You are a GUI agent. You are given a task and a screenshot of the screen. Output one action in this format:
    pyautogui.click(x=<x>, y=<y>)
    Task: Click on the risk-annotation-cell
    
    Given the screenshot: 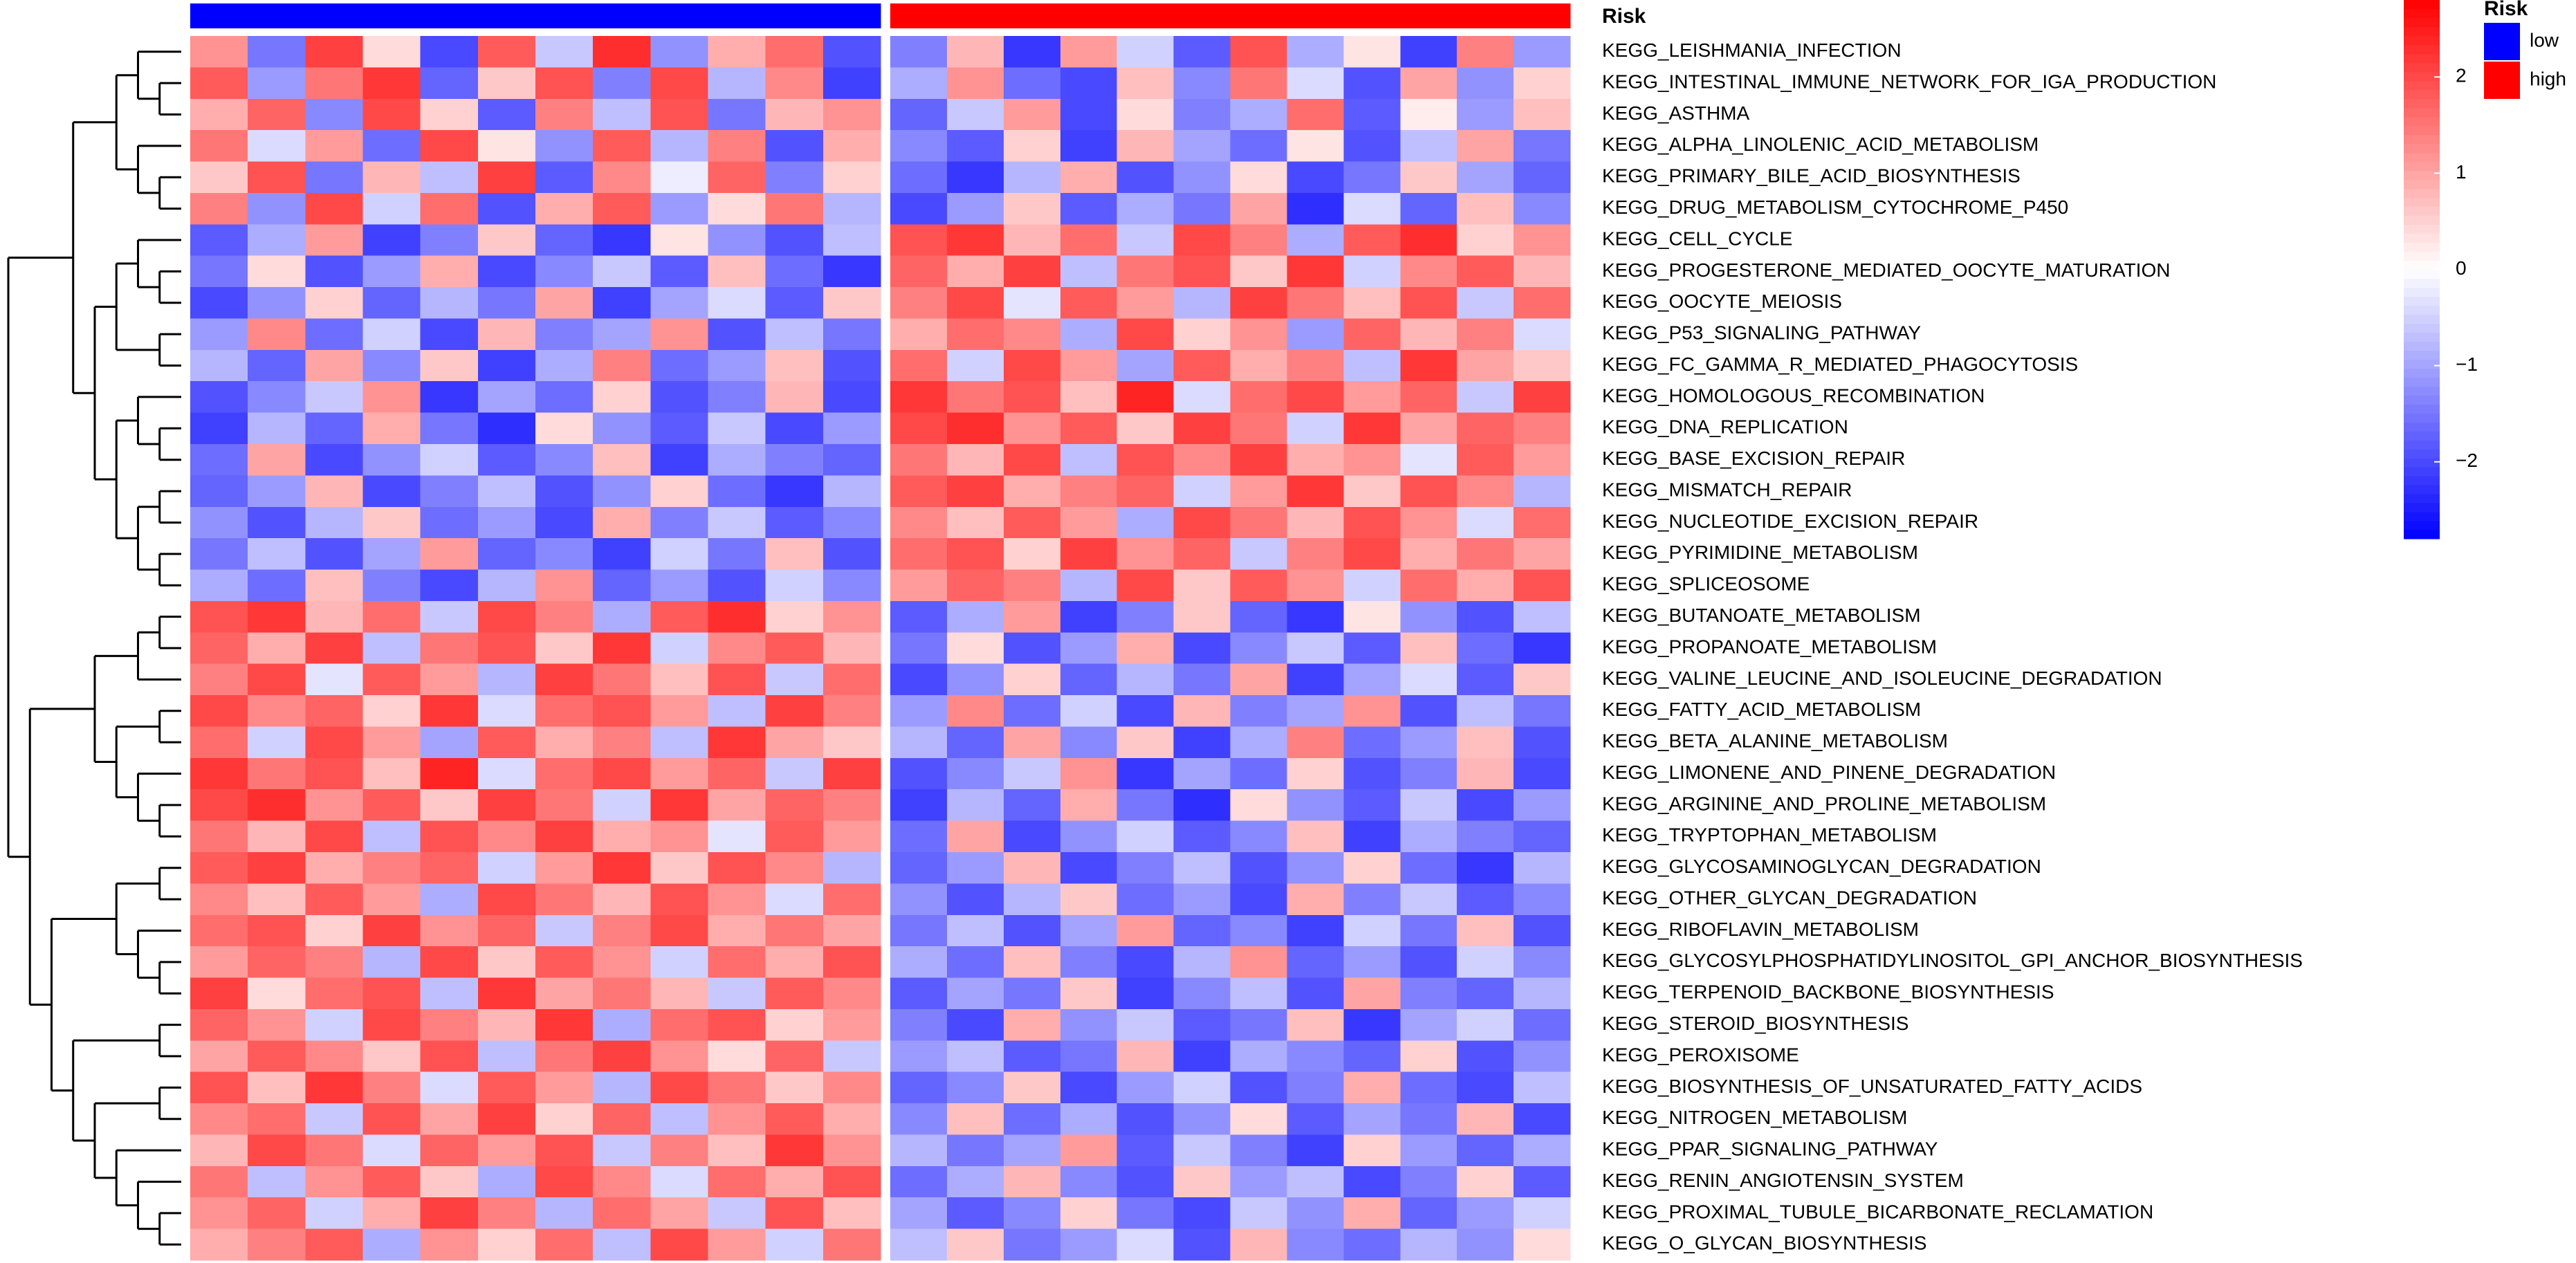 What is the action you would take?
    pyautogui.click(x=1372, y=15)
    